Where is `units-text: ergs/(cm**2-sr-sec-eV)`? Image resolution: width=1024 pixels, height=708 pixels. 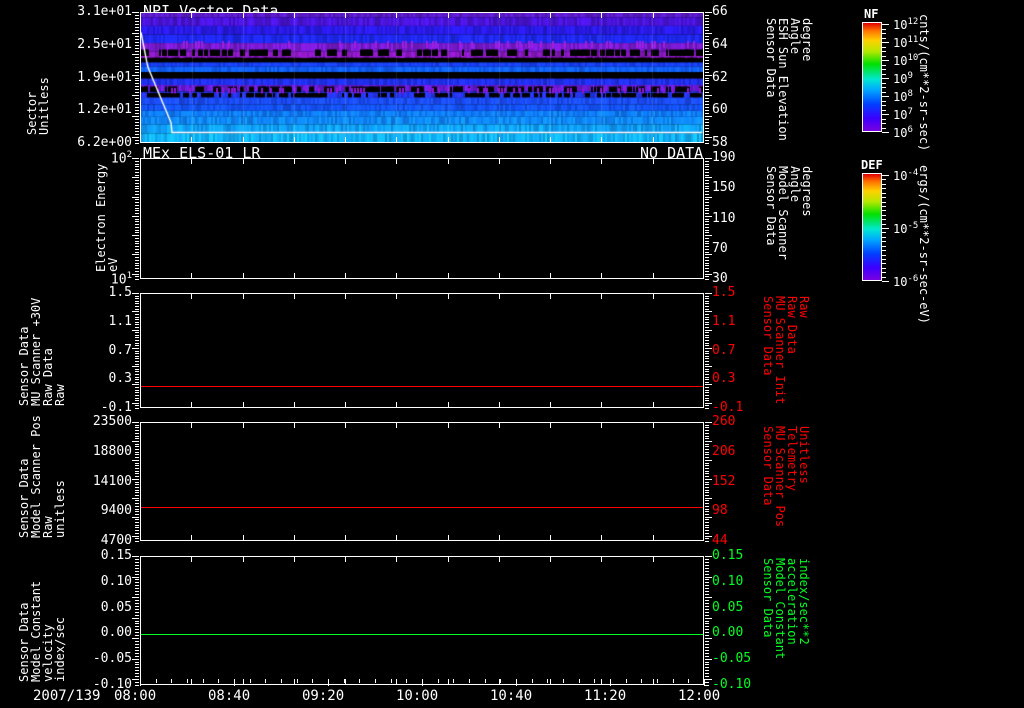 units-text: ergs/(cm**2-sr-sec-eV) is located at coordinates (924, 244).